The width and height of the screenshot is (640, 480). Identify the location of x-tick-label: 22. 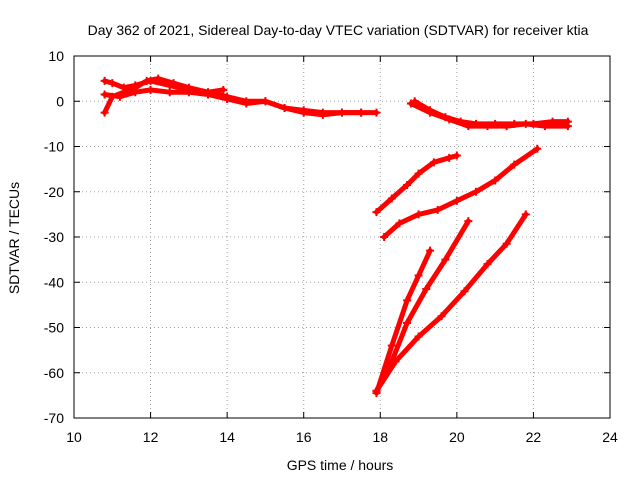
(534, 437).